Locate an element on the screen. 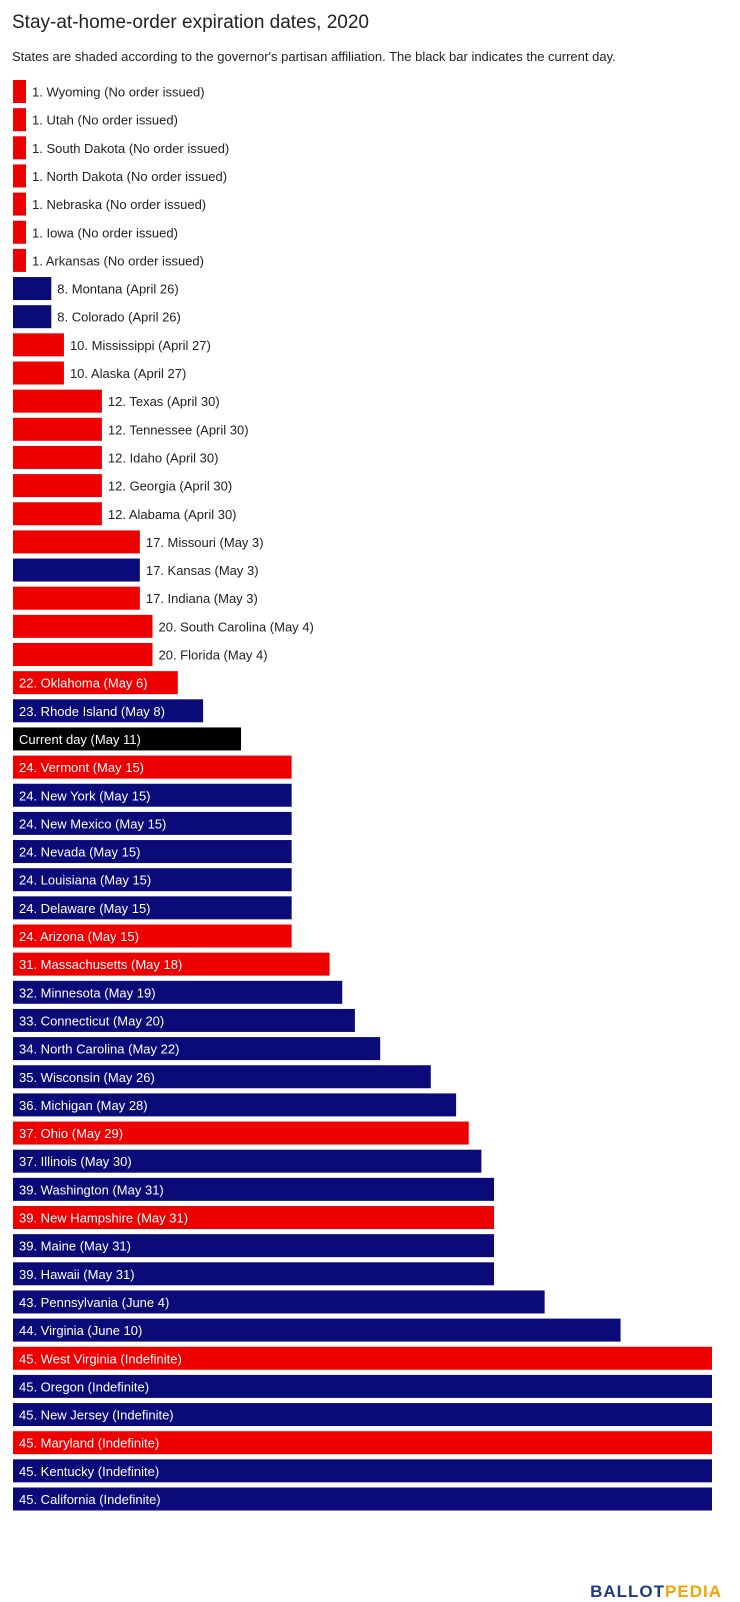  bar-label-6: 1. Arkansas (No order issued) is located at coordinates (118, 260).